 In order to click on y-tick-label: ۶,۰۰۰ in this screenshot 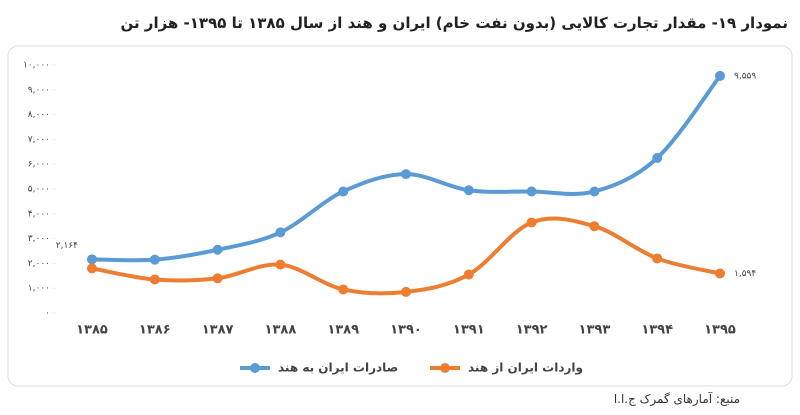, I will do `click(39, 165)`.